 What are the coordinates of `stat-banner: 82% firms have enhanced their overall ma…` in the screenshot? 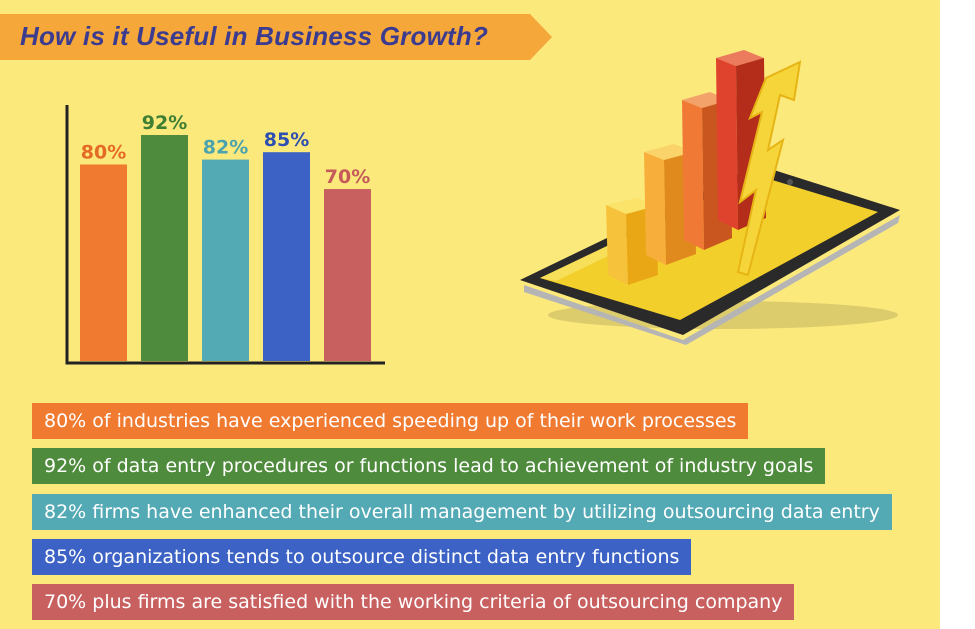 It's located at (462, 512).